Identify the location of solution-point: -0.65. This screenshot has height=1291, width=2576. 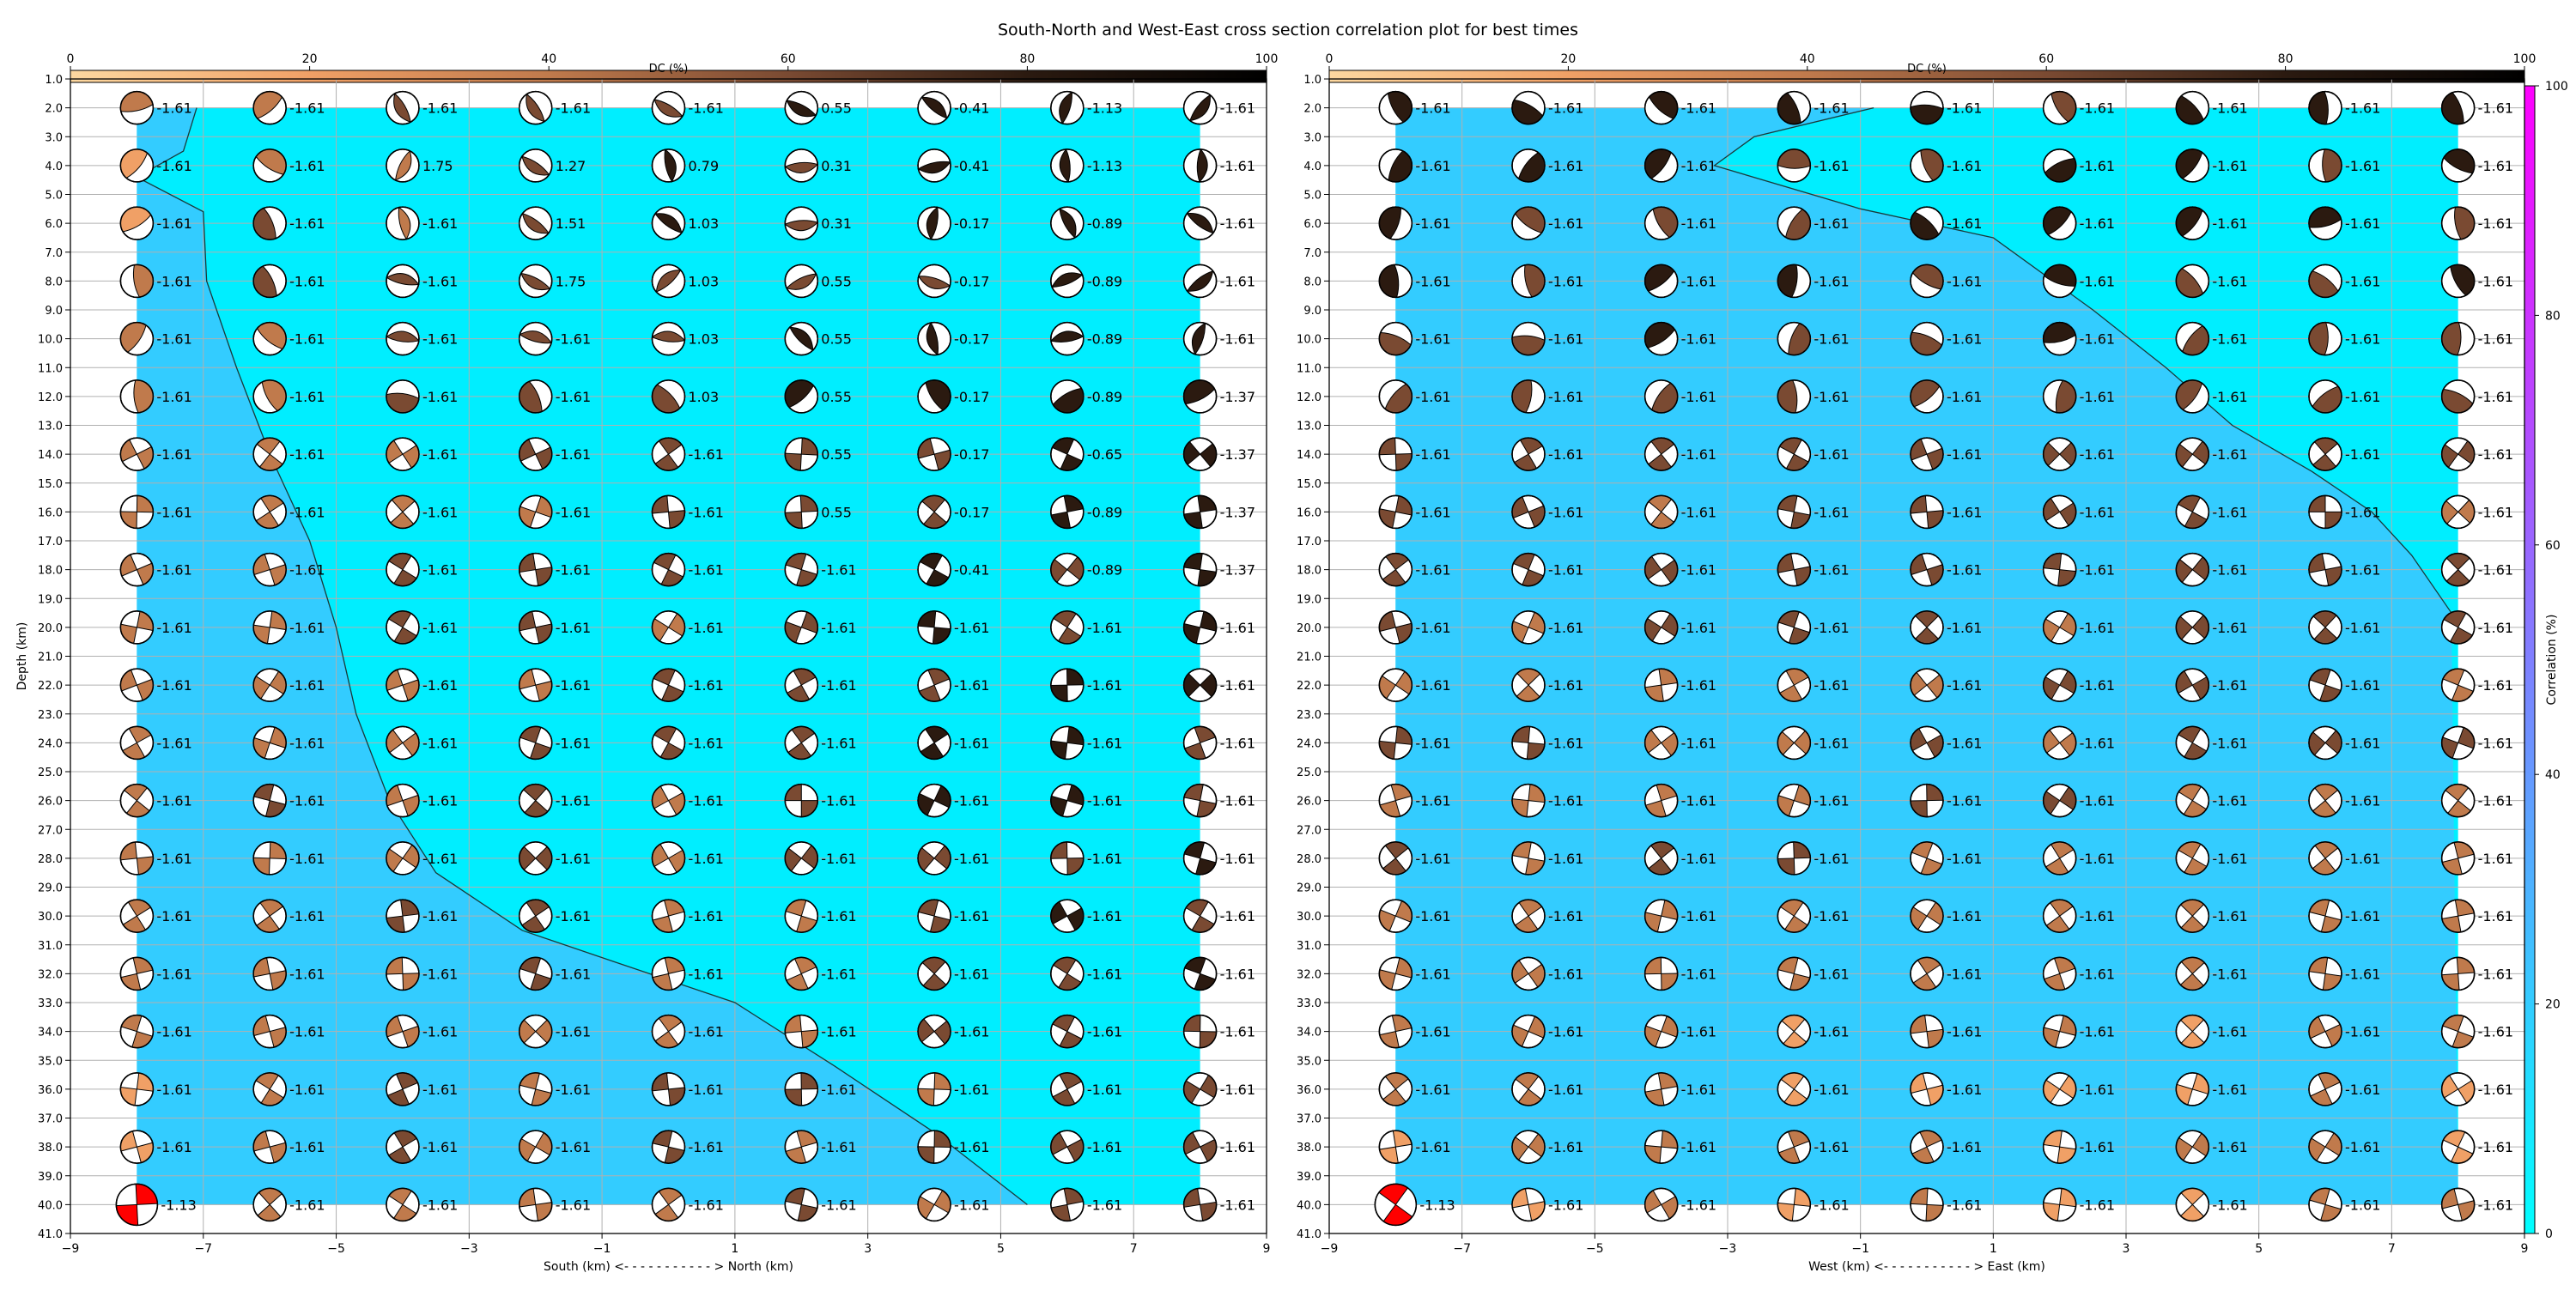
(1086, 454).